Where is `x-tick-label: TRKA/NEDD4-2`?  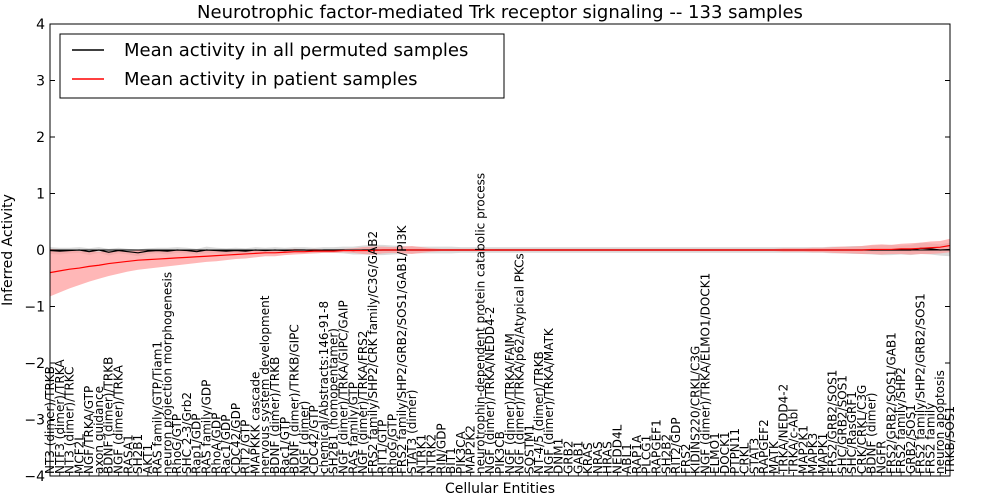 x-tick-label: TRKA/NEDD4-2 is located at coordinates (784, 429).